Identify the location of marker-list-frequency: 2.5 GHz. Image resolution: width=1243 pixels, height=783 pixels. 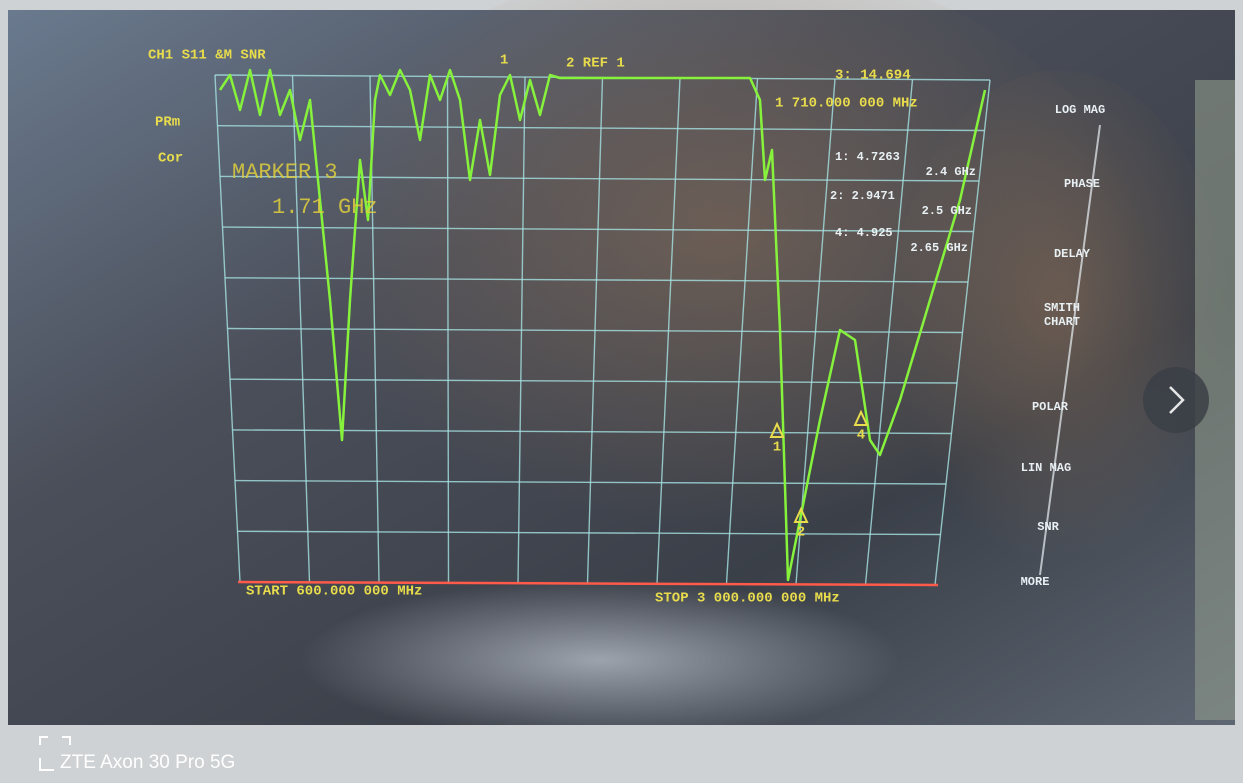
(947, 211).